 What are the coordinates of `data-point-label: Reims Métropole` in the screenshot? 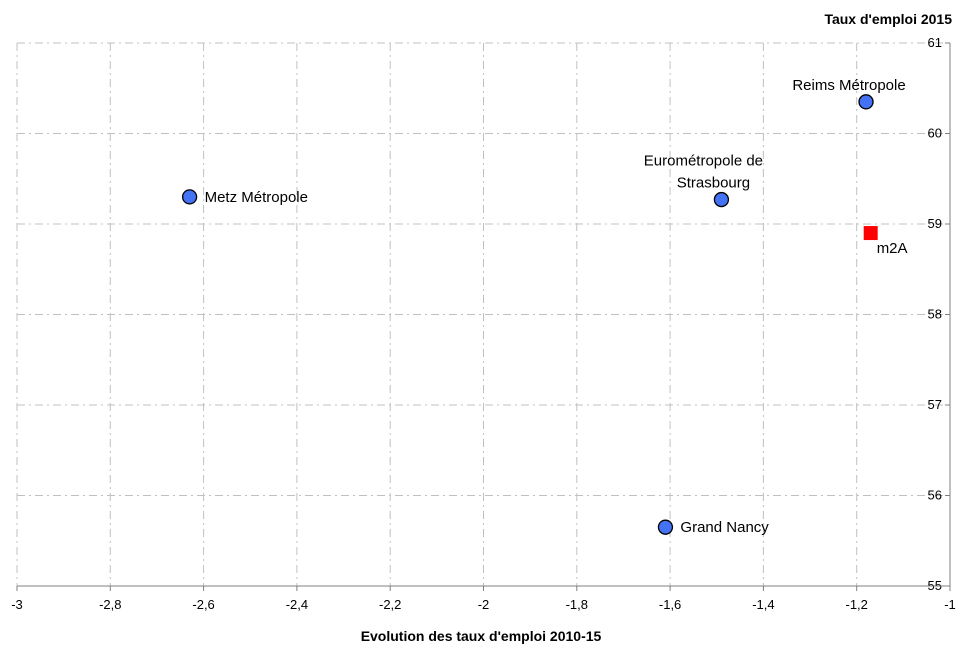 It's located at (848, 85).